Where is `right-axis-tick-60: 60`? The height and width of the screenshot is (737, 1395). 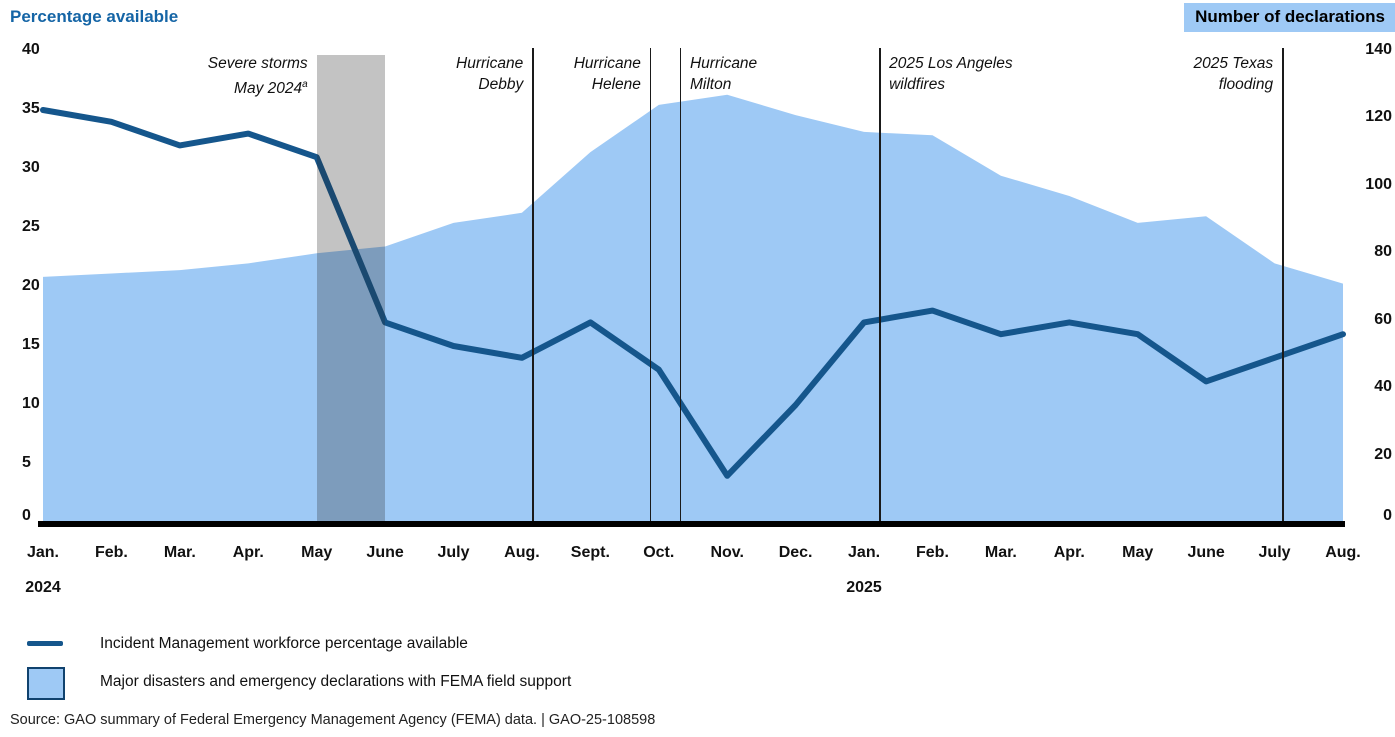 right-axis-tick-60: 60 is located at coordinates (1383, 319).